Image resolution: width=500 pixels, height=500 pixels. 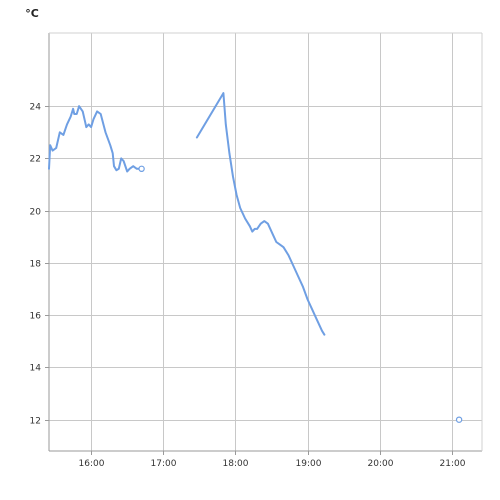 What do you see at coordinates (36, 265) in the screenshot?
I see `y-tick-label: 18` at bounding box center [36, 265].